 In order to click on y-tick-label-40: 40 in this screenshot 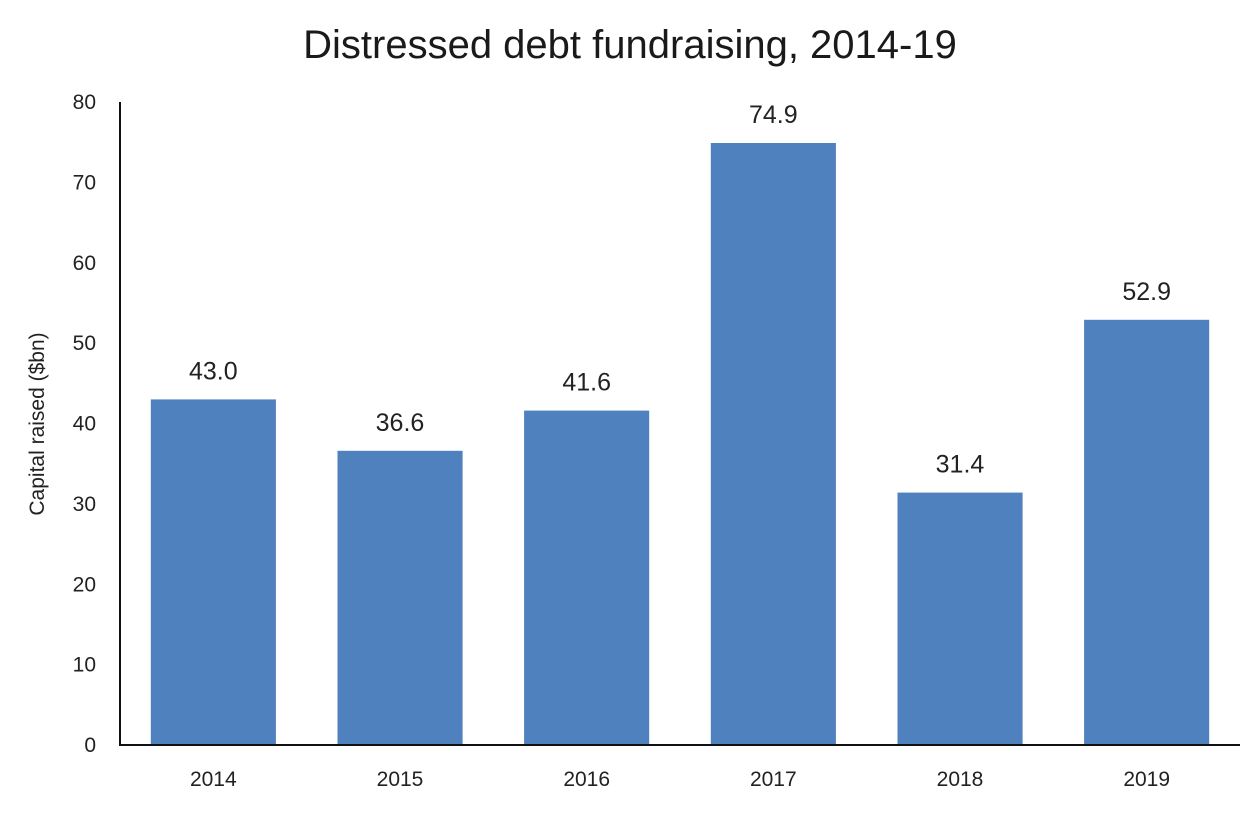, I will do `click(84, 424)`.